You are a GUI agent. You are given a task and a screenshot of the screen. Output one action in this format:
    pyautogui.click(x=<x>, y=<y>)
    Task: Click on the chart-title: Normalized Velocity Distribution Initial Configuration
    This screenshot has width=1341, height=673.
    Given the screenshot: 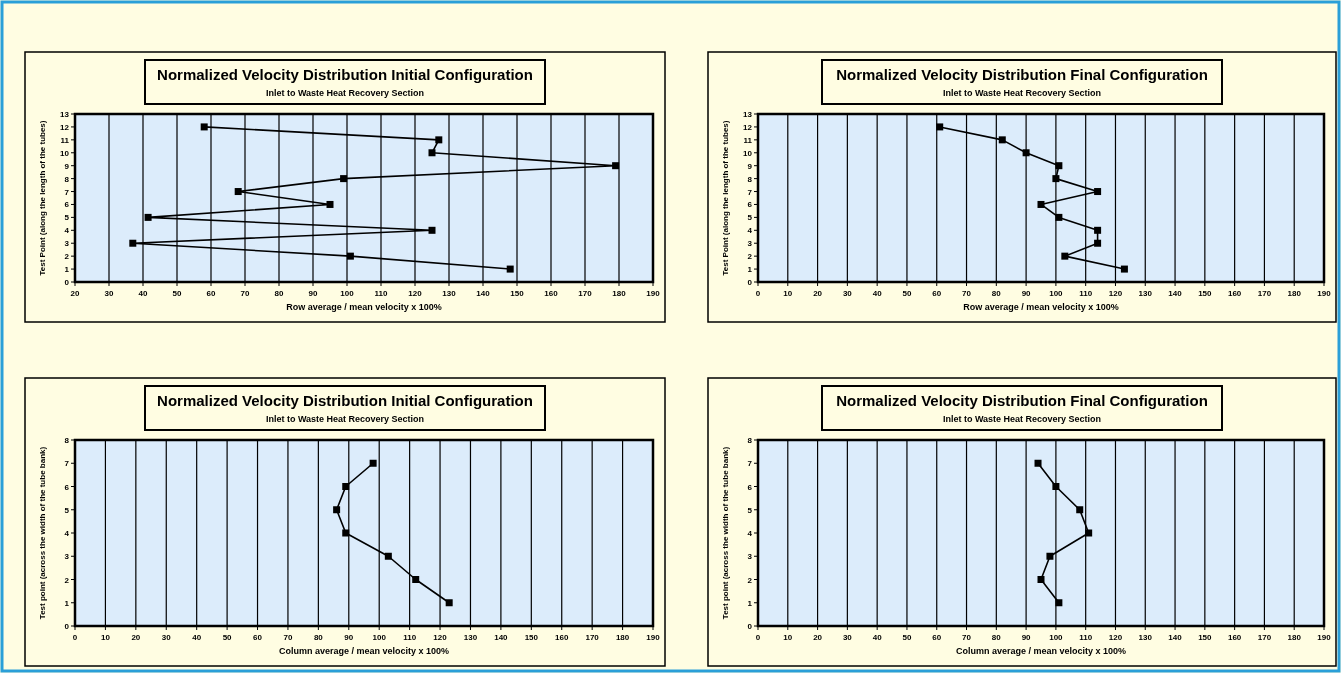 What is the action you would take?
    pyautogui.click(x=345, y=74)
    